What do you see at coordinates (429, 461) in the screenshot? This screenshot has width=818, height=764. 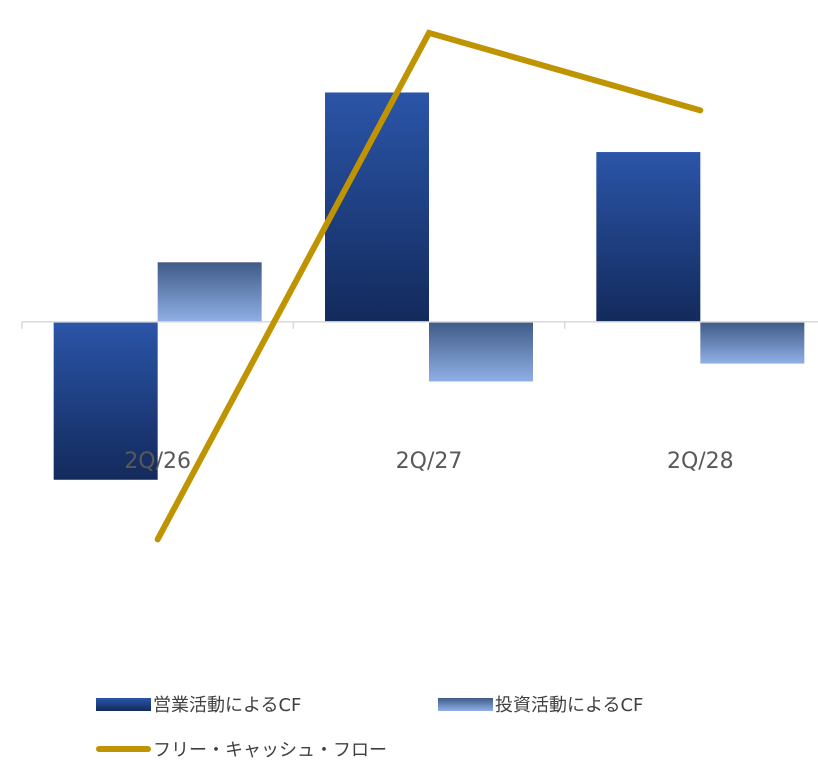 I see `x-tick-label-2: 2Q/27` at bounding box center [429, 461].